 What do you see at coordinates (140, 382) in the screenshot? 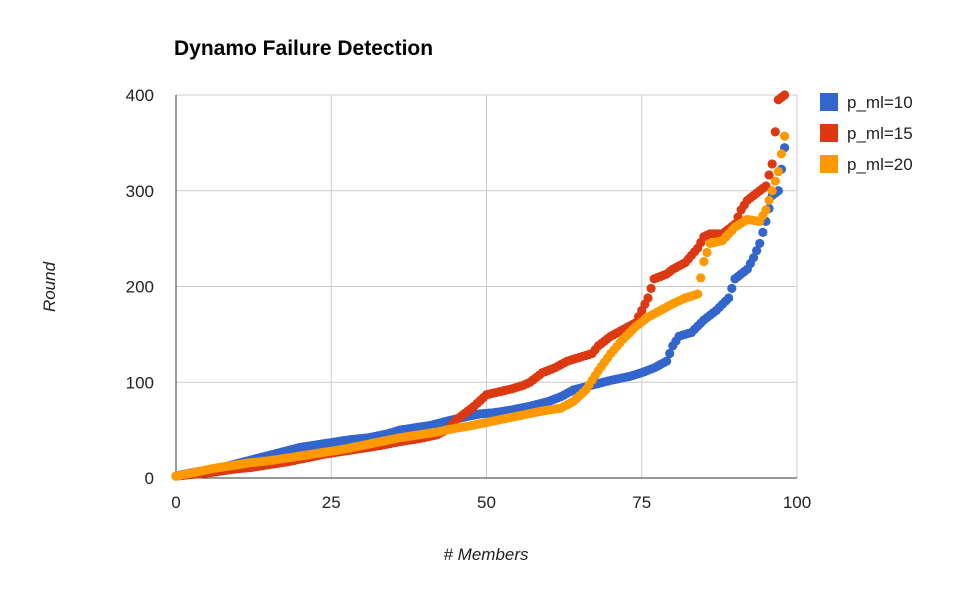
I see `y-tick-label: 100` at bounding box center [140, 382].